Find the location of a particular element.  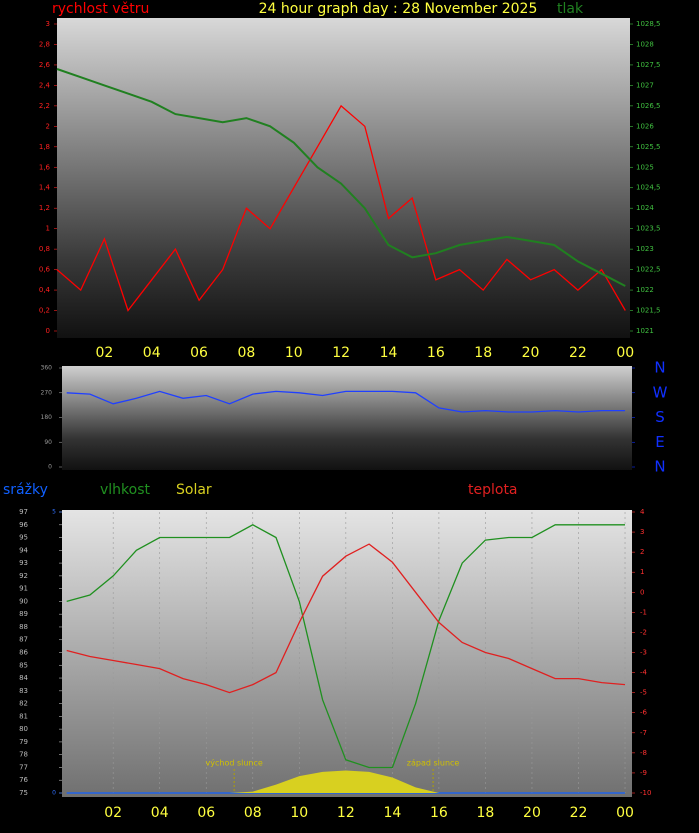

legend-label: Solar is located at coordinates (194, 490).